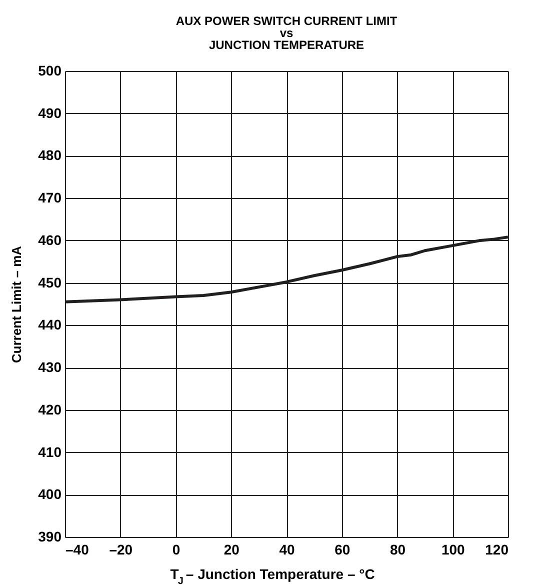 This screenshot has width=559, height=585. I want to click on x-tick-label: –20, so click(121, 550).